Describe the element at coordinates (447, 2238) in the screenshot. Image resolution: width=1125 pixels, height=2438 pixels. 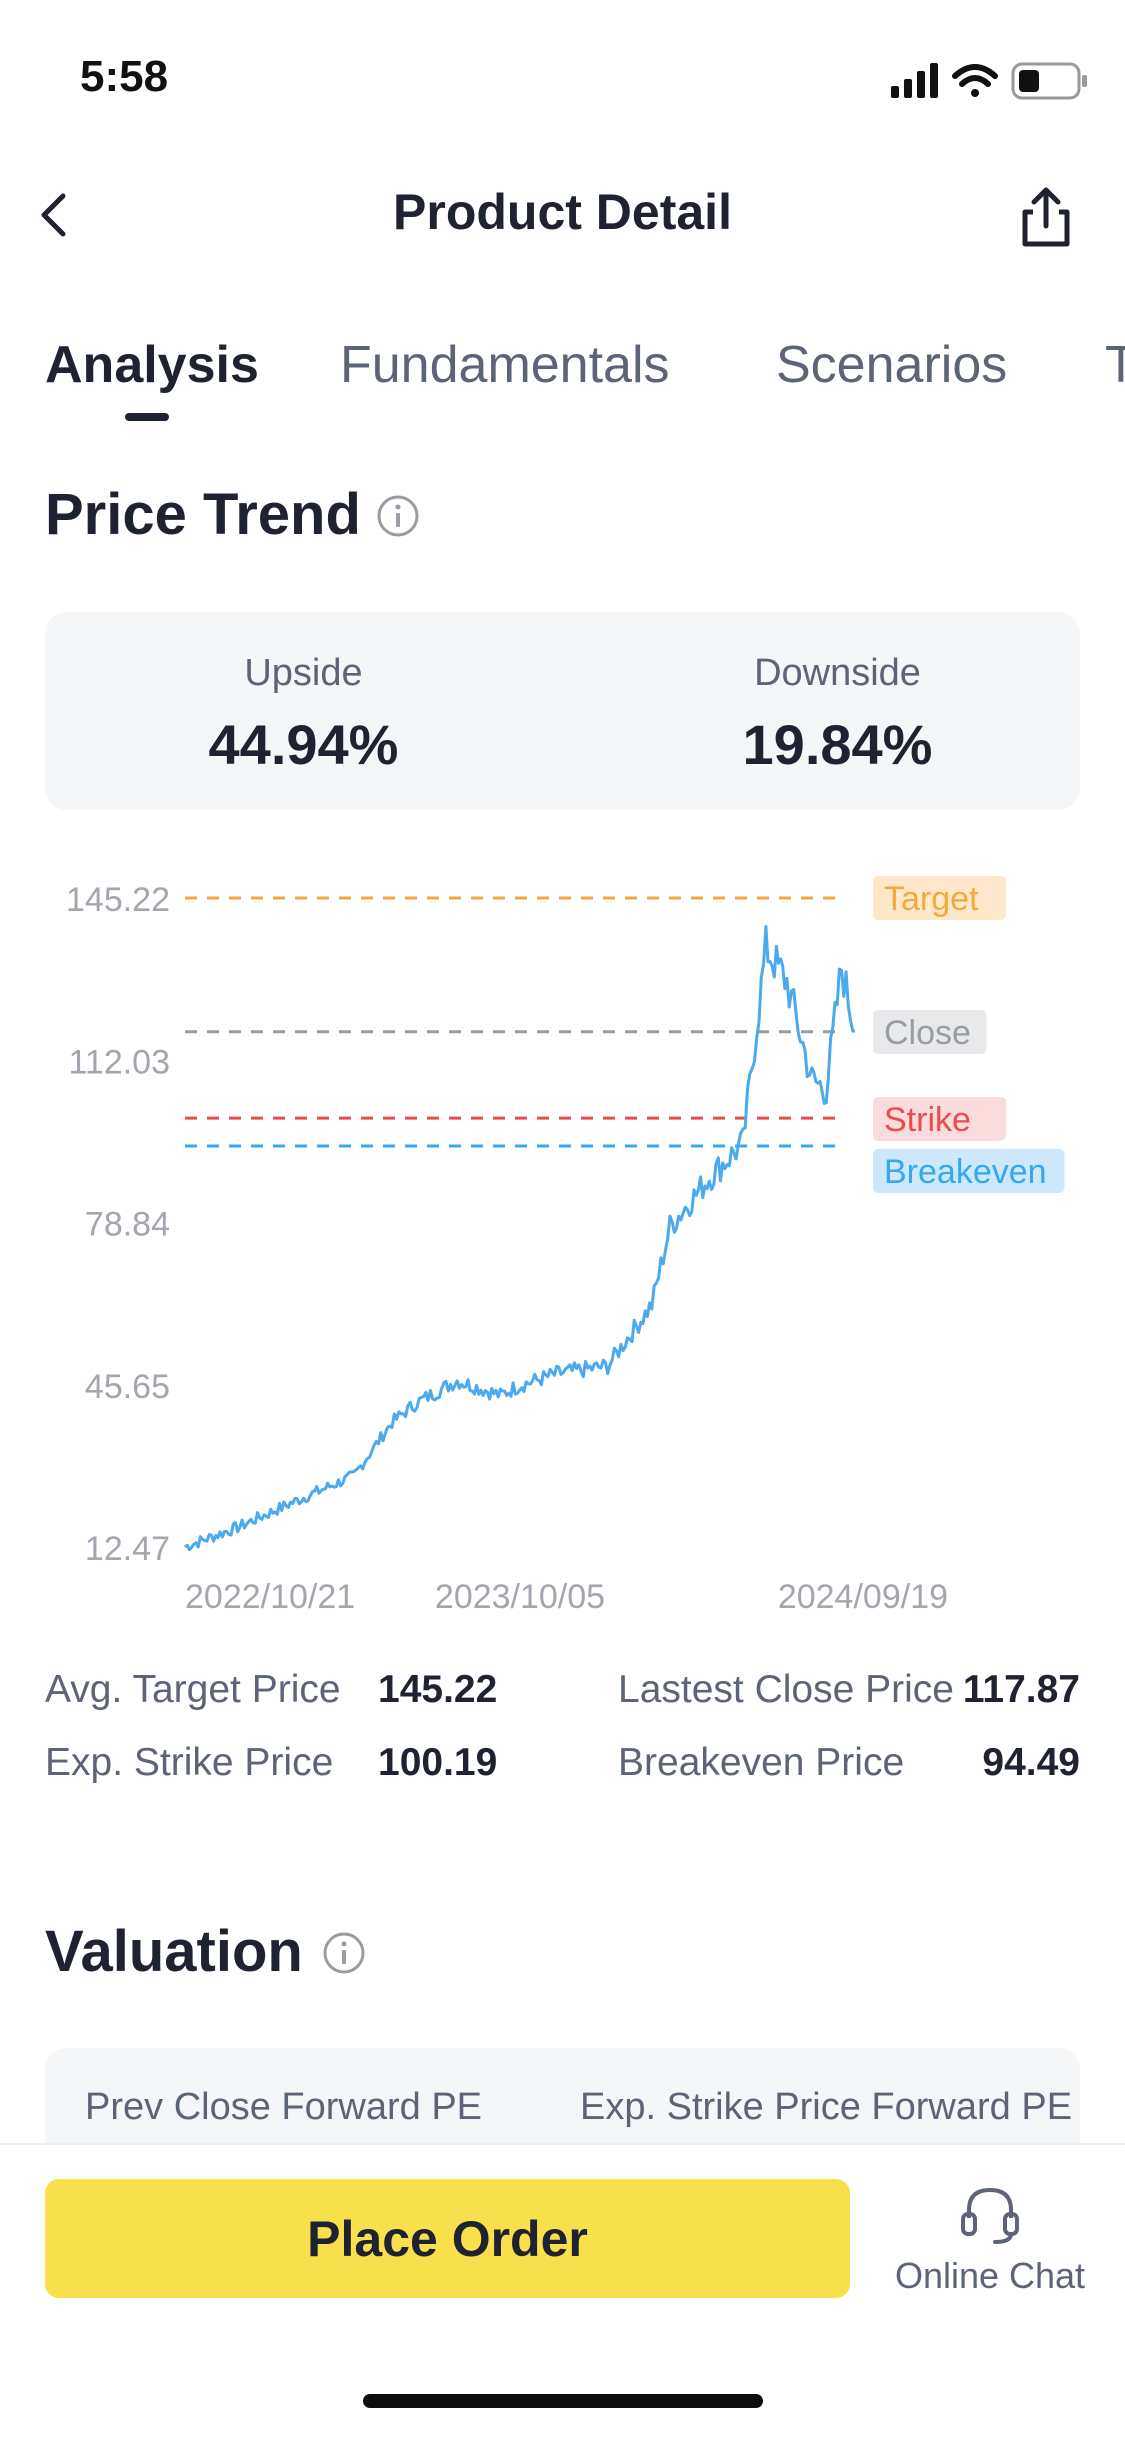
I see `place-order-button: Place Order` at that location.